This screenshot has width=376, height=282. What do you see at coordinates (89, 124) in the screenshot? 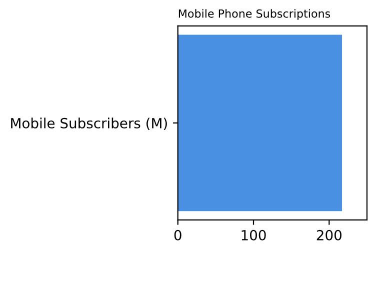
I see `y-tick-label: Mobile Subscribers (M)` at bounding box center [89, 124].